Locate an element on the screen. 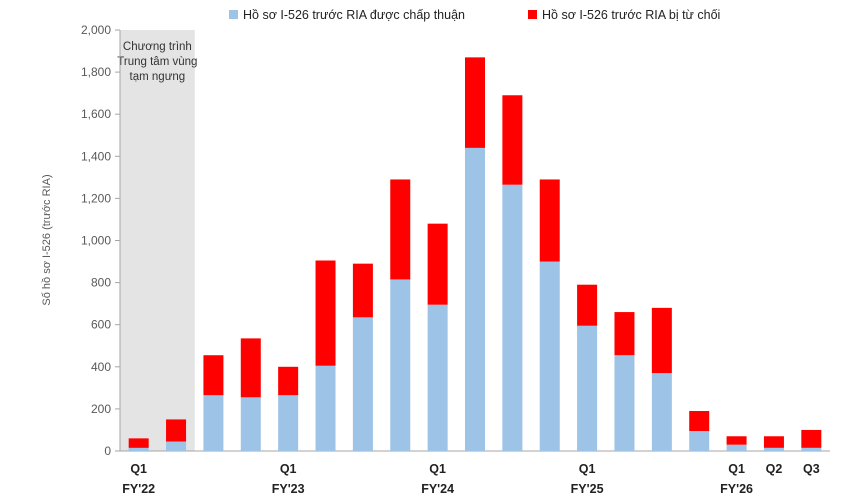 The image size is (850, 500). x-tick-label-quarter: Q2 is located at coordinates (774, 469).